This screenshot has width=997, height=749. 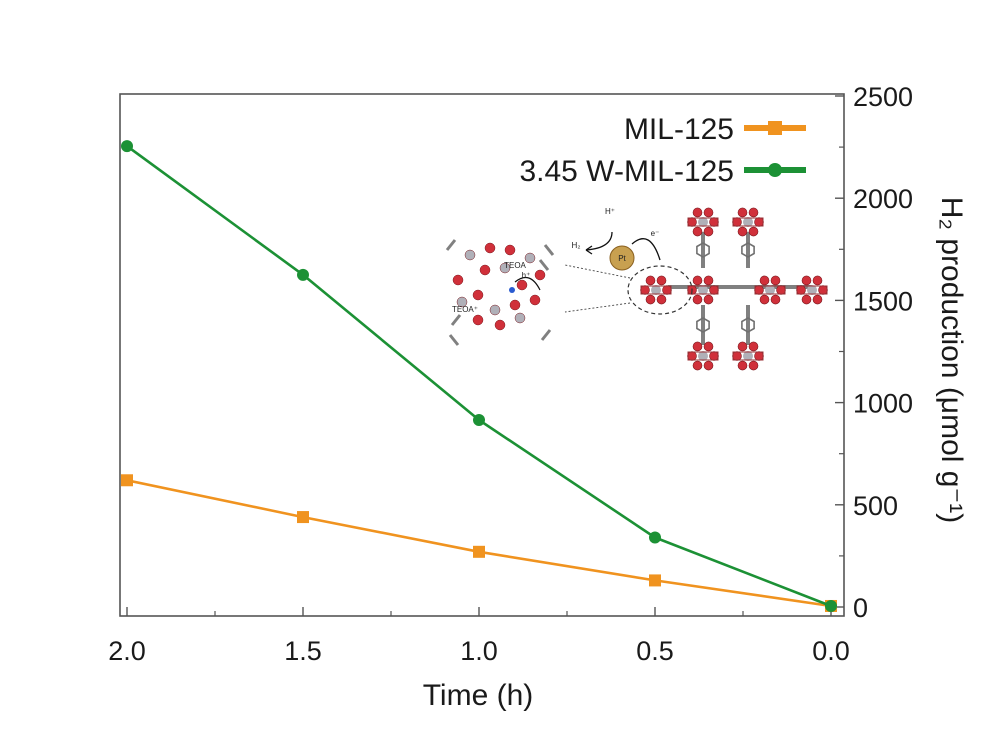 What do you see at coordinates (622, 258) in the screenshot?
I see `inset-label-pt: Pt` at bounding box center [622, 258].